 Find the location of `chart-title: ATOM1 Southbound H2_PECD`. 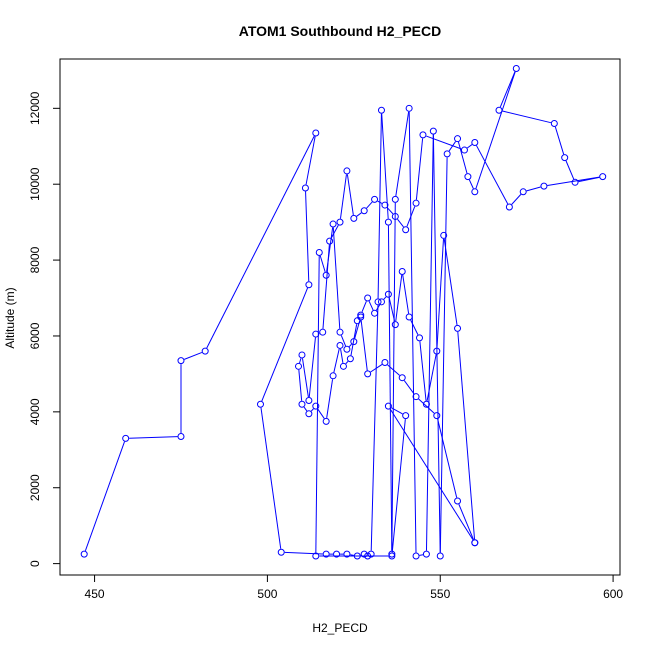

chart-title: ATOM1 Southbound H2_PECD is located at coordinates (340, 31).